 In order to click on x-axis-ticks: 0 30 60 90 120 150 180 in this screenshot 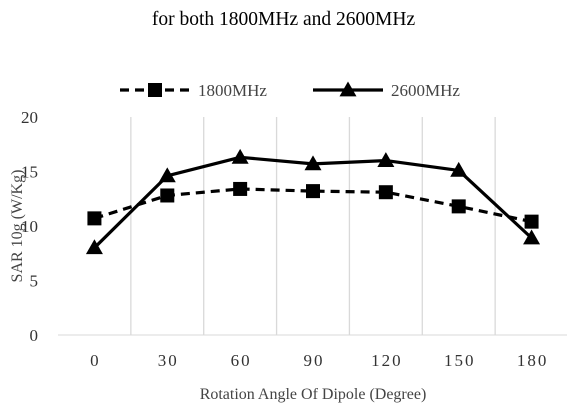, I will do `click(319, 360)`.